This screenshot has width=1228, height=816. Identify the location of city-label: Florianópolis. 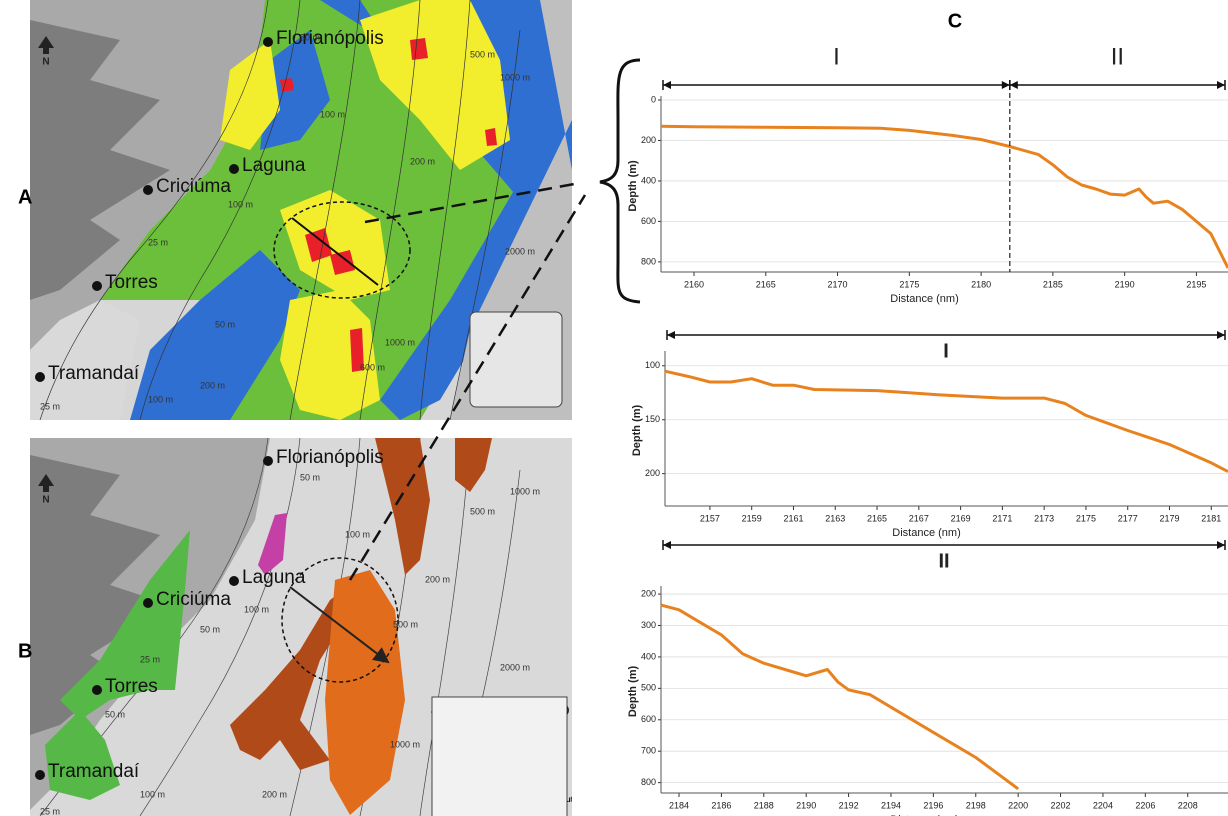
(330, 38).